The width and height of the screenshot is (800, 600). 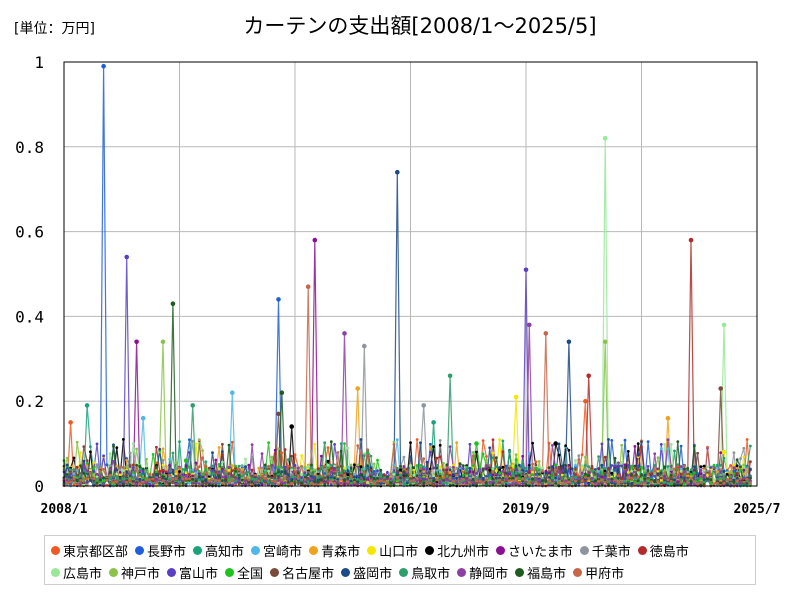 I want to click on x-tick-label: 2025/7, so click(x=757, y=509).